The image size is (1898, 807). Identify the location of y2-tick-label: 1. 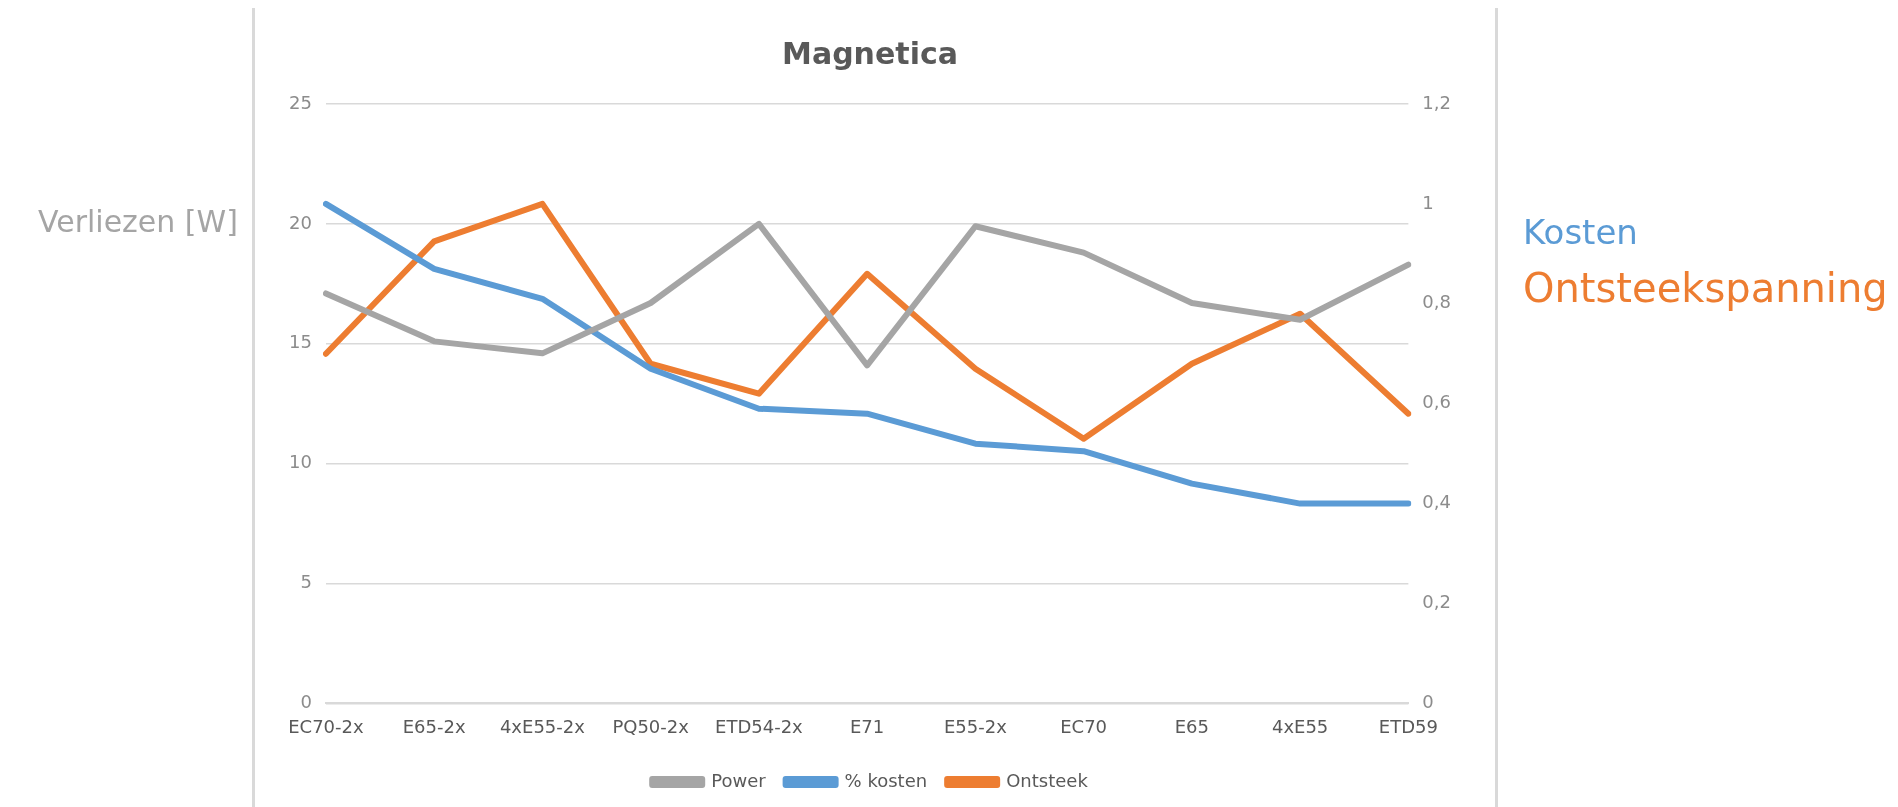
(1428, 202).